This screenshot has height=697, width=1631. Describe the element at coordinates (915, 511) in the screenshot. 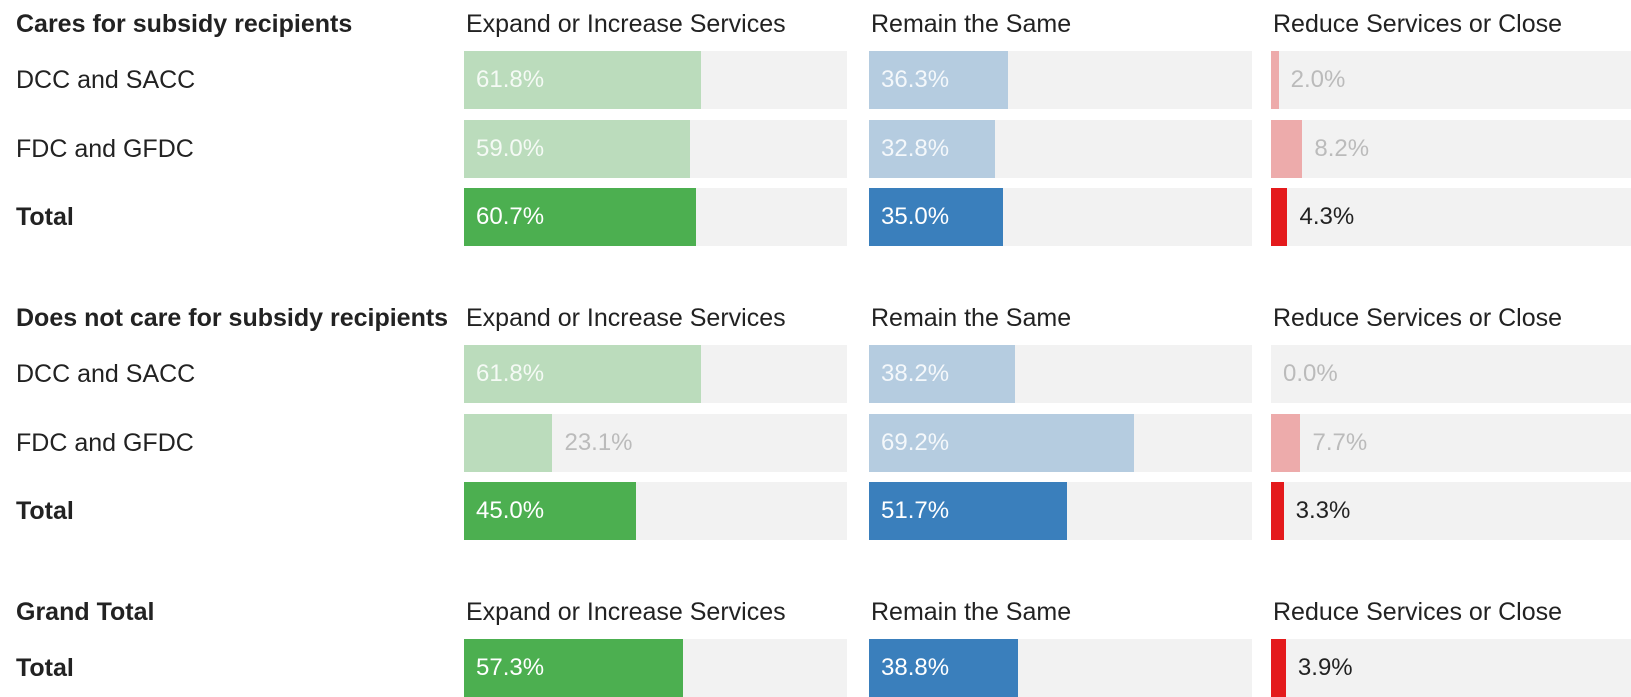

I see `value-label: 51.7%` at that location.